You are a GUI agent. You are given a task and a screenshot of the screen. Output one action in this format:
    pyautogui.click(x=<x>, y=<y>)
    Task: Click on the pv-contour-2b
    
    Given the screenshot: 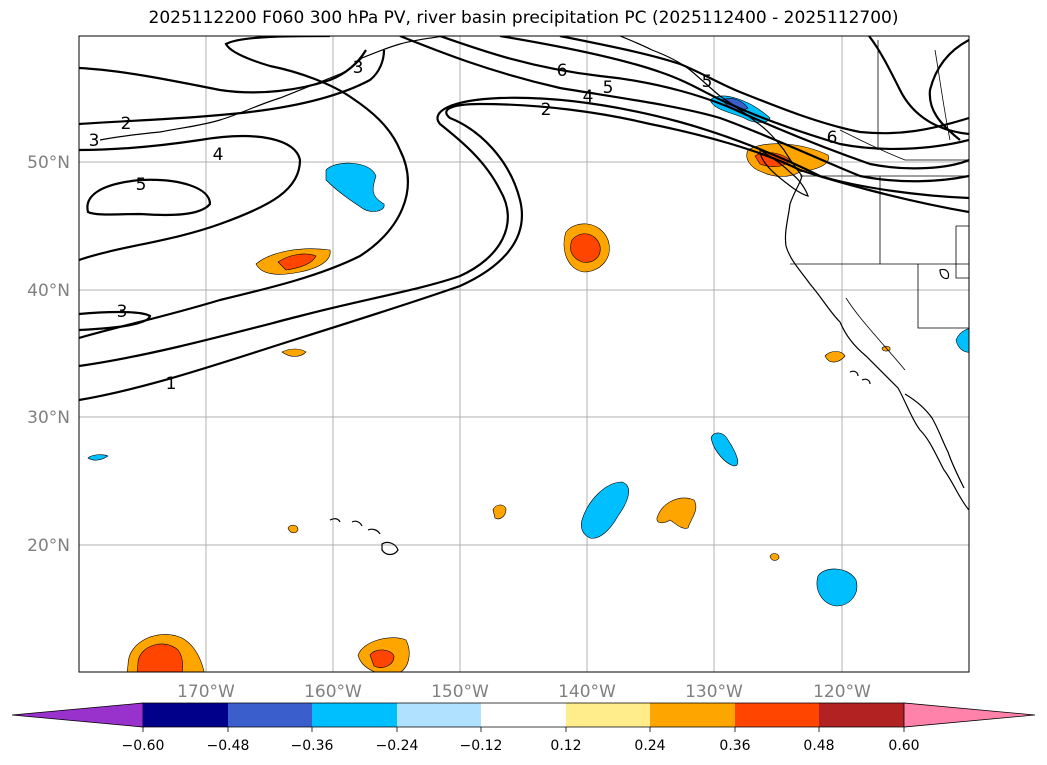 What is the action you would take?
    pyautogui.click(x=232, y=87)
    